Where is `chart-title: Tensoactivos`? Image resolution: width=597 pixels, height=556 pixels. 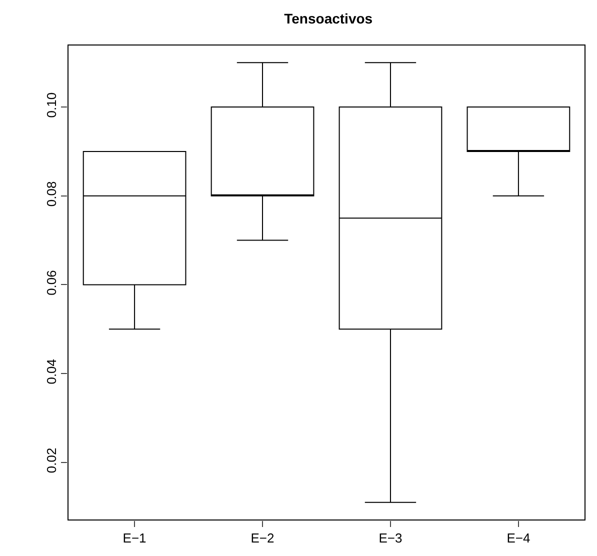 chart-title: Tensoactivos is located at coordinates (328, 18).